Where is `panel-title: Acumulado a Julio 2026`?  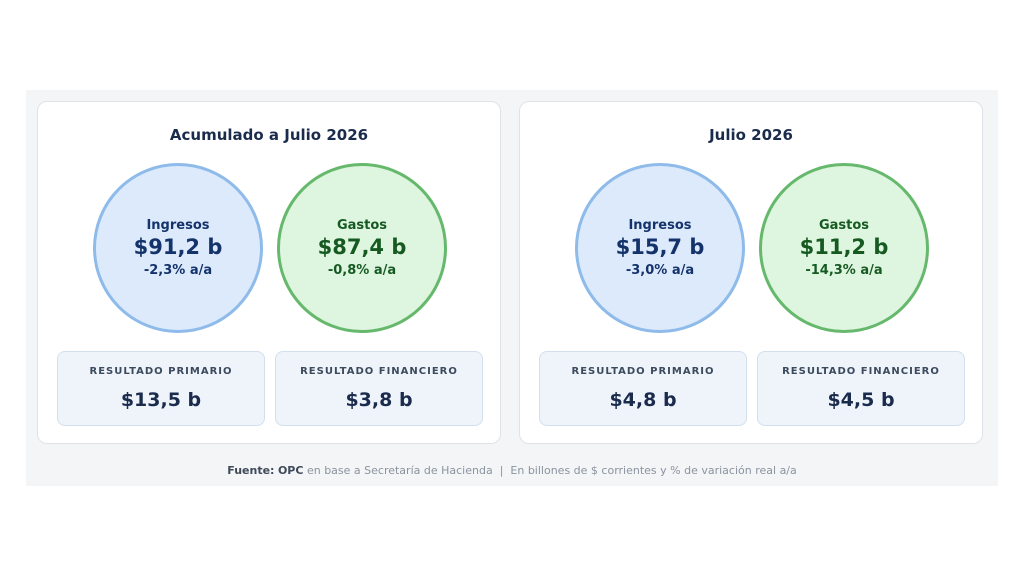
panel-title: Acumulado a Julio 2026 is located at coordinates (269, 135).